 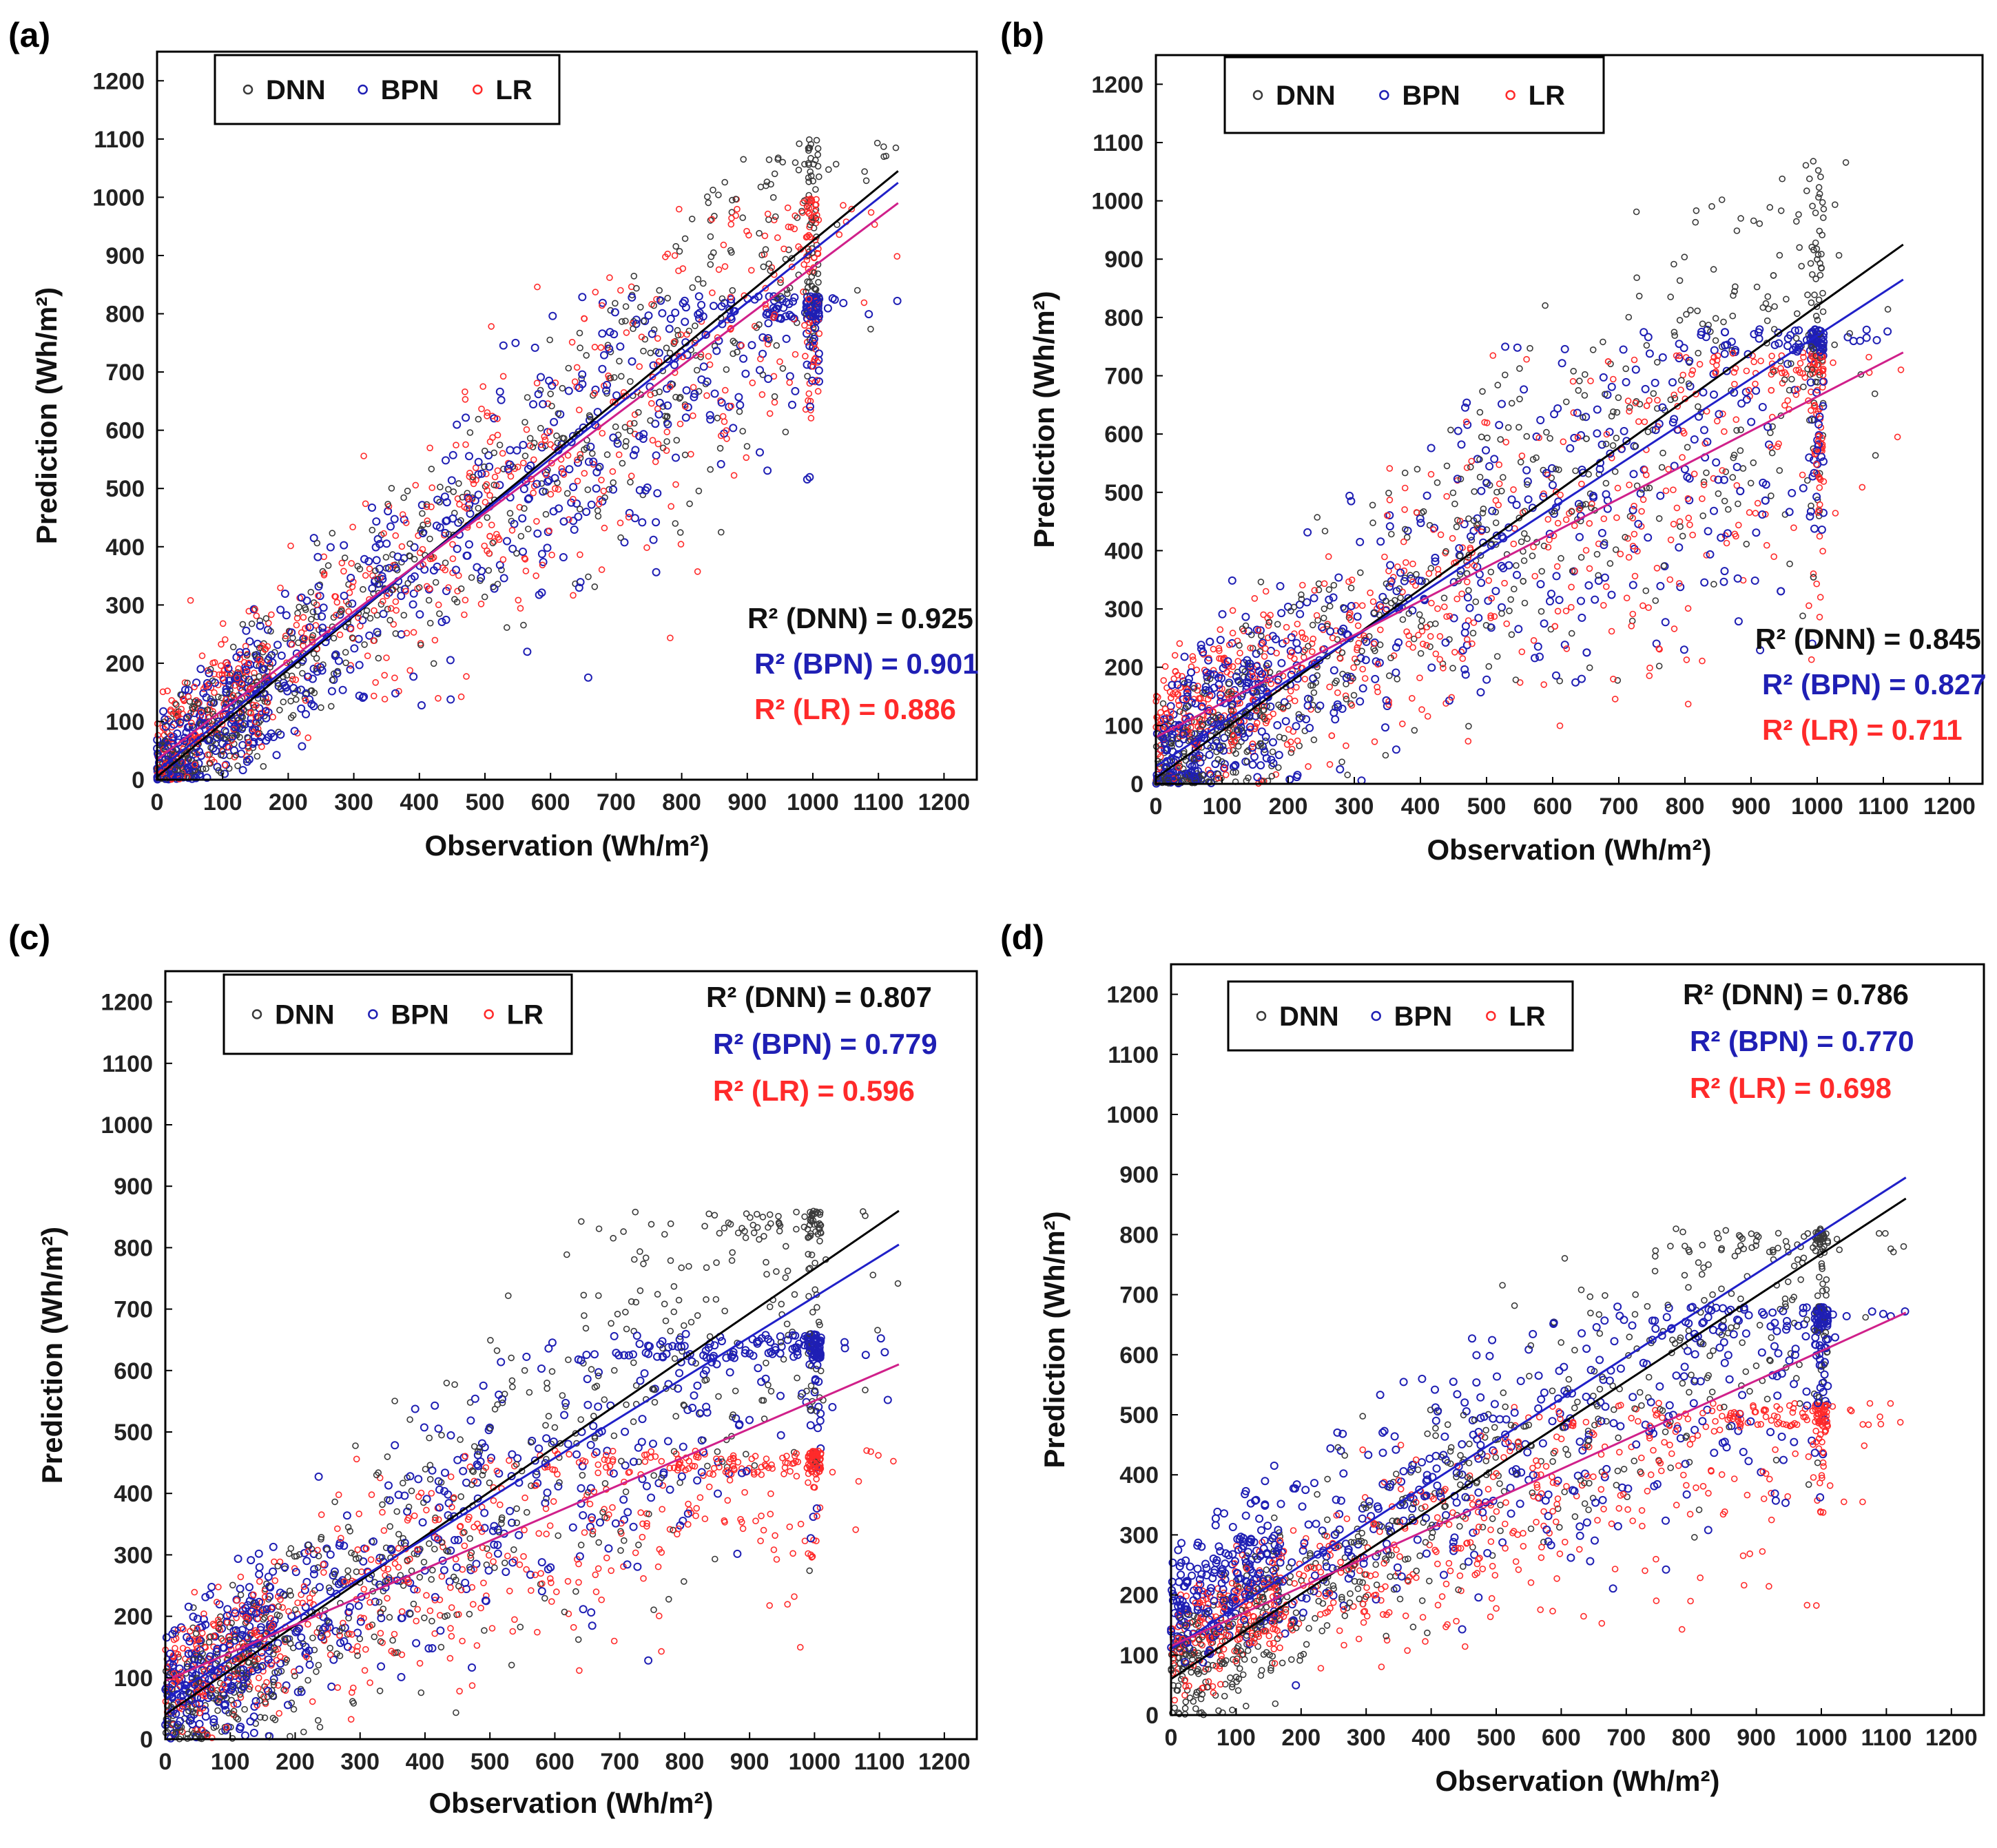 I want to click on y-tick-label: 1000, so click(x=1117, y=202).